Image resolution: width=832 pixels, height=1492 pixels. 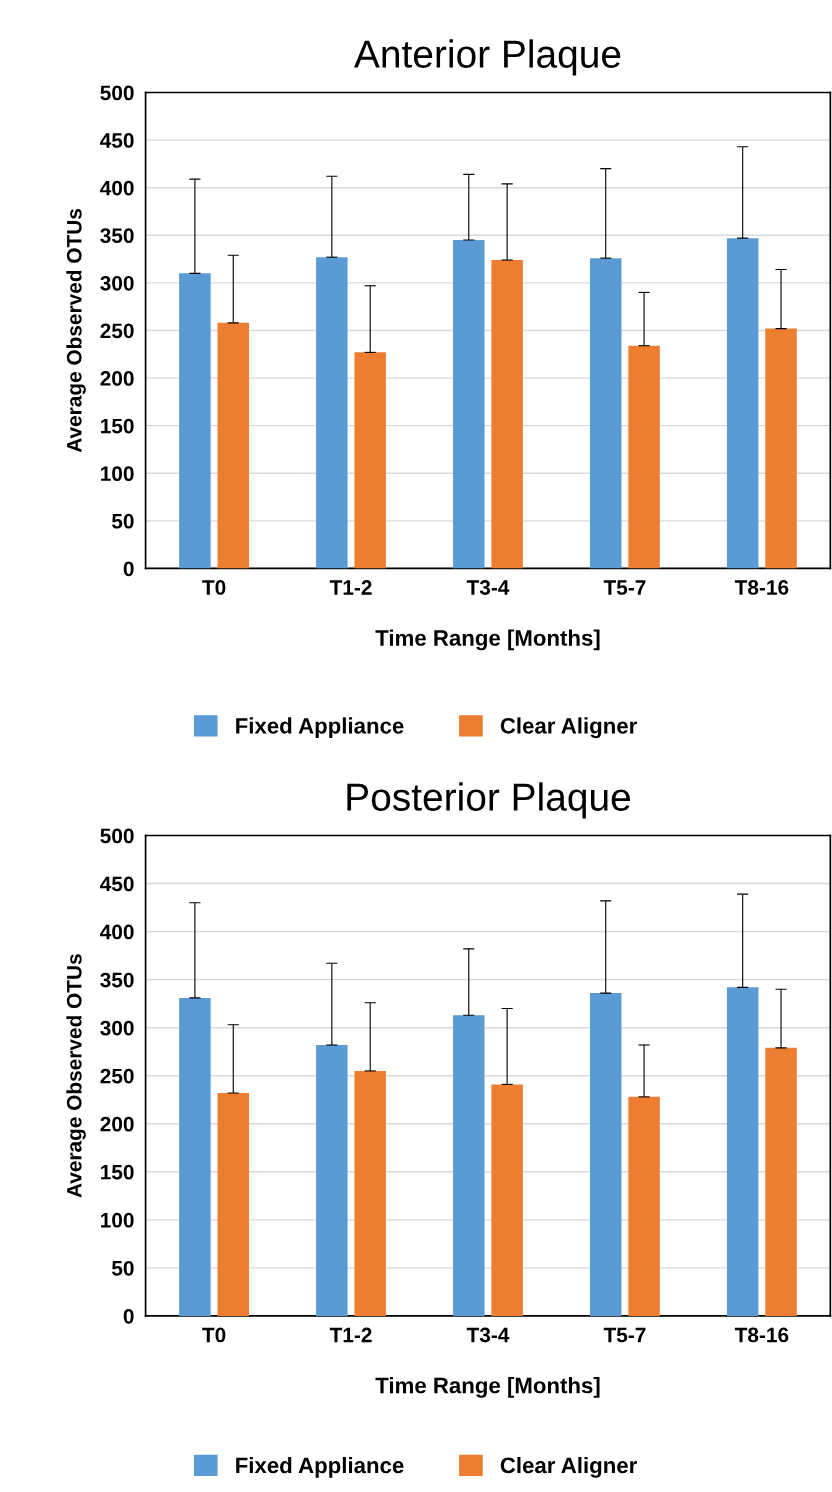 I want to click on chart-title: Anterior Plaque, so click(x=487, y=57).